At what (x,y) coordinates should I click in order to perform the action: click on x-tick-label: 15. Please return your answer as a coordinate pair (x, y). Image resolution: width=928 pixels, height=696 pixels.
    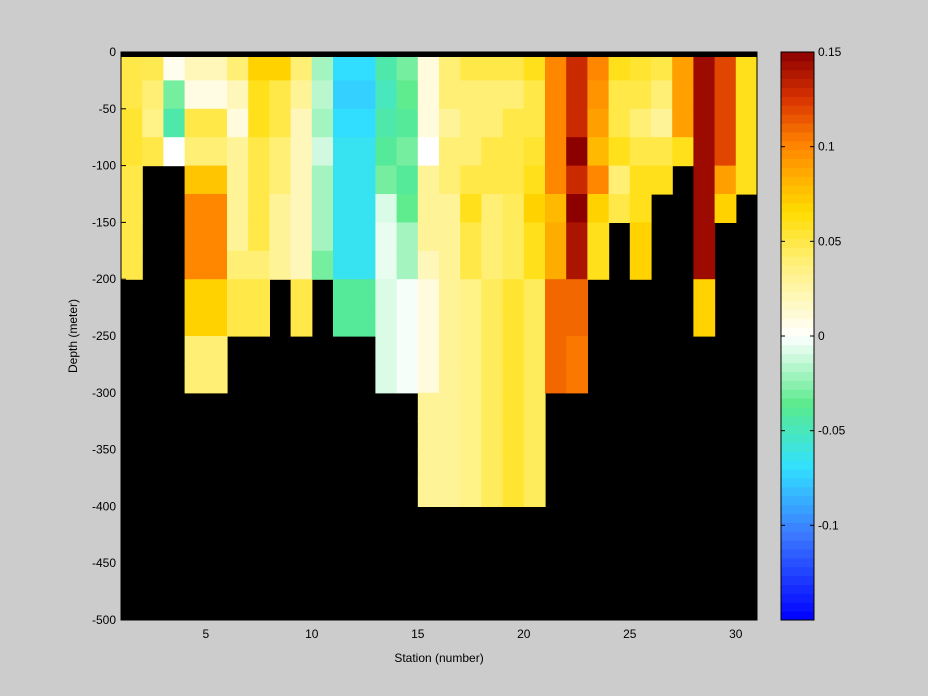
    Looking at the image, I should click on (418, 634).